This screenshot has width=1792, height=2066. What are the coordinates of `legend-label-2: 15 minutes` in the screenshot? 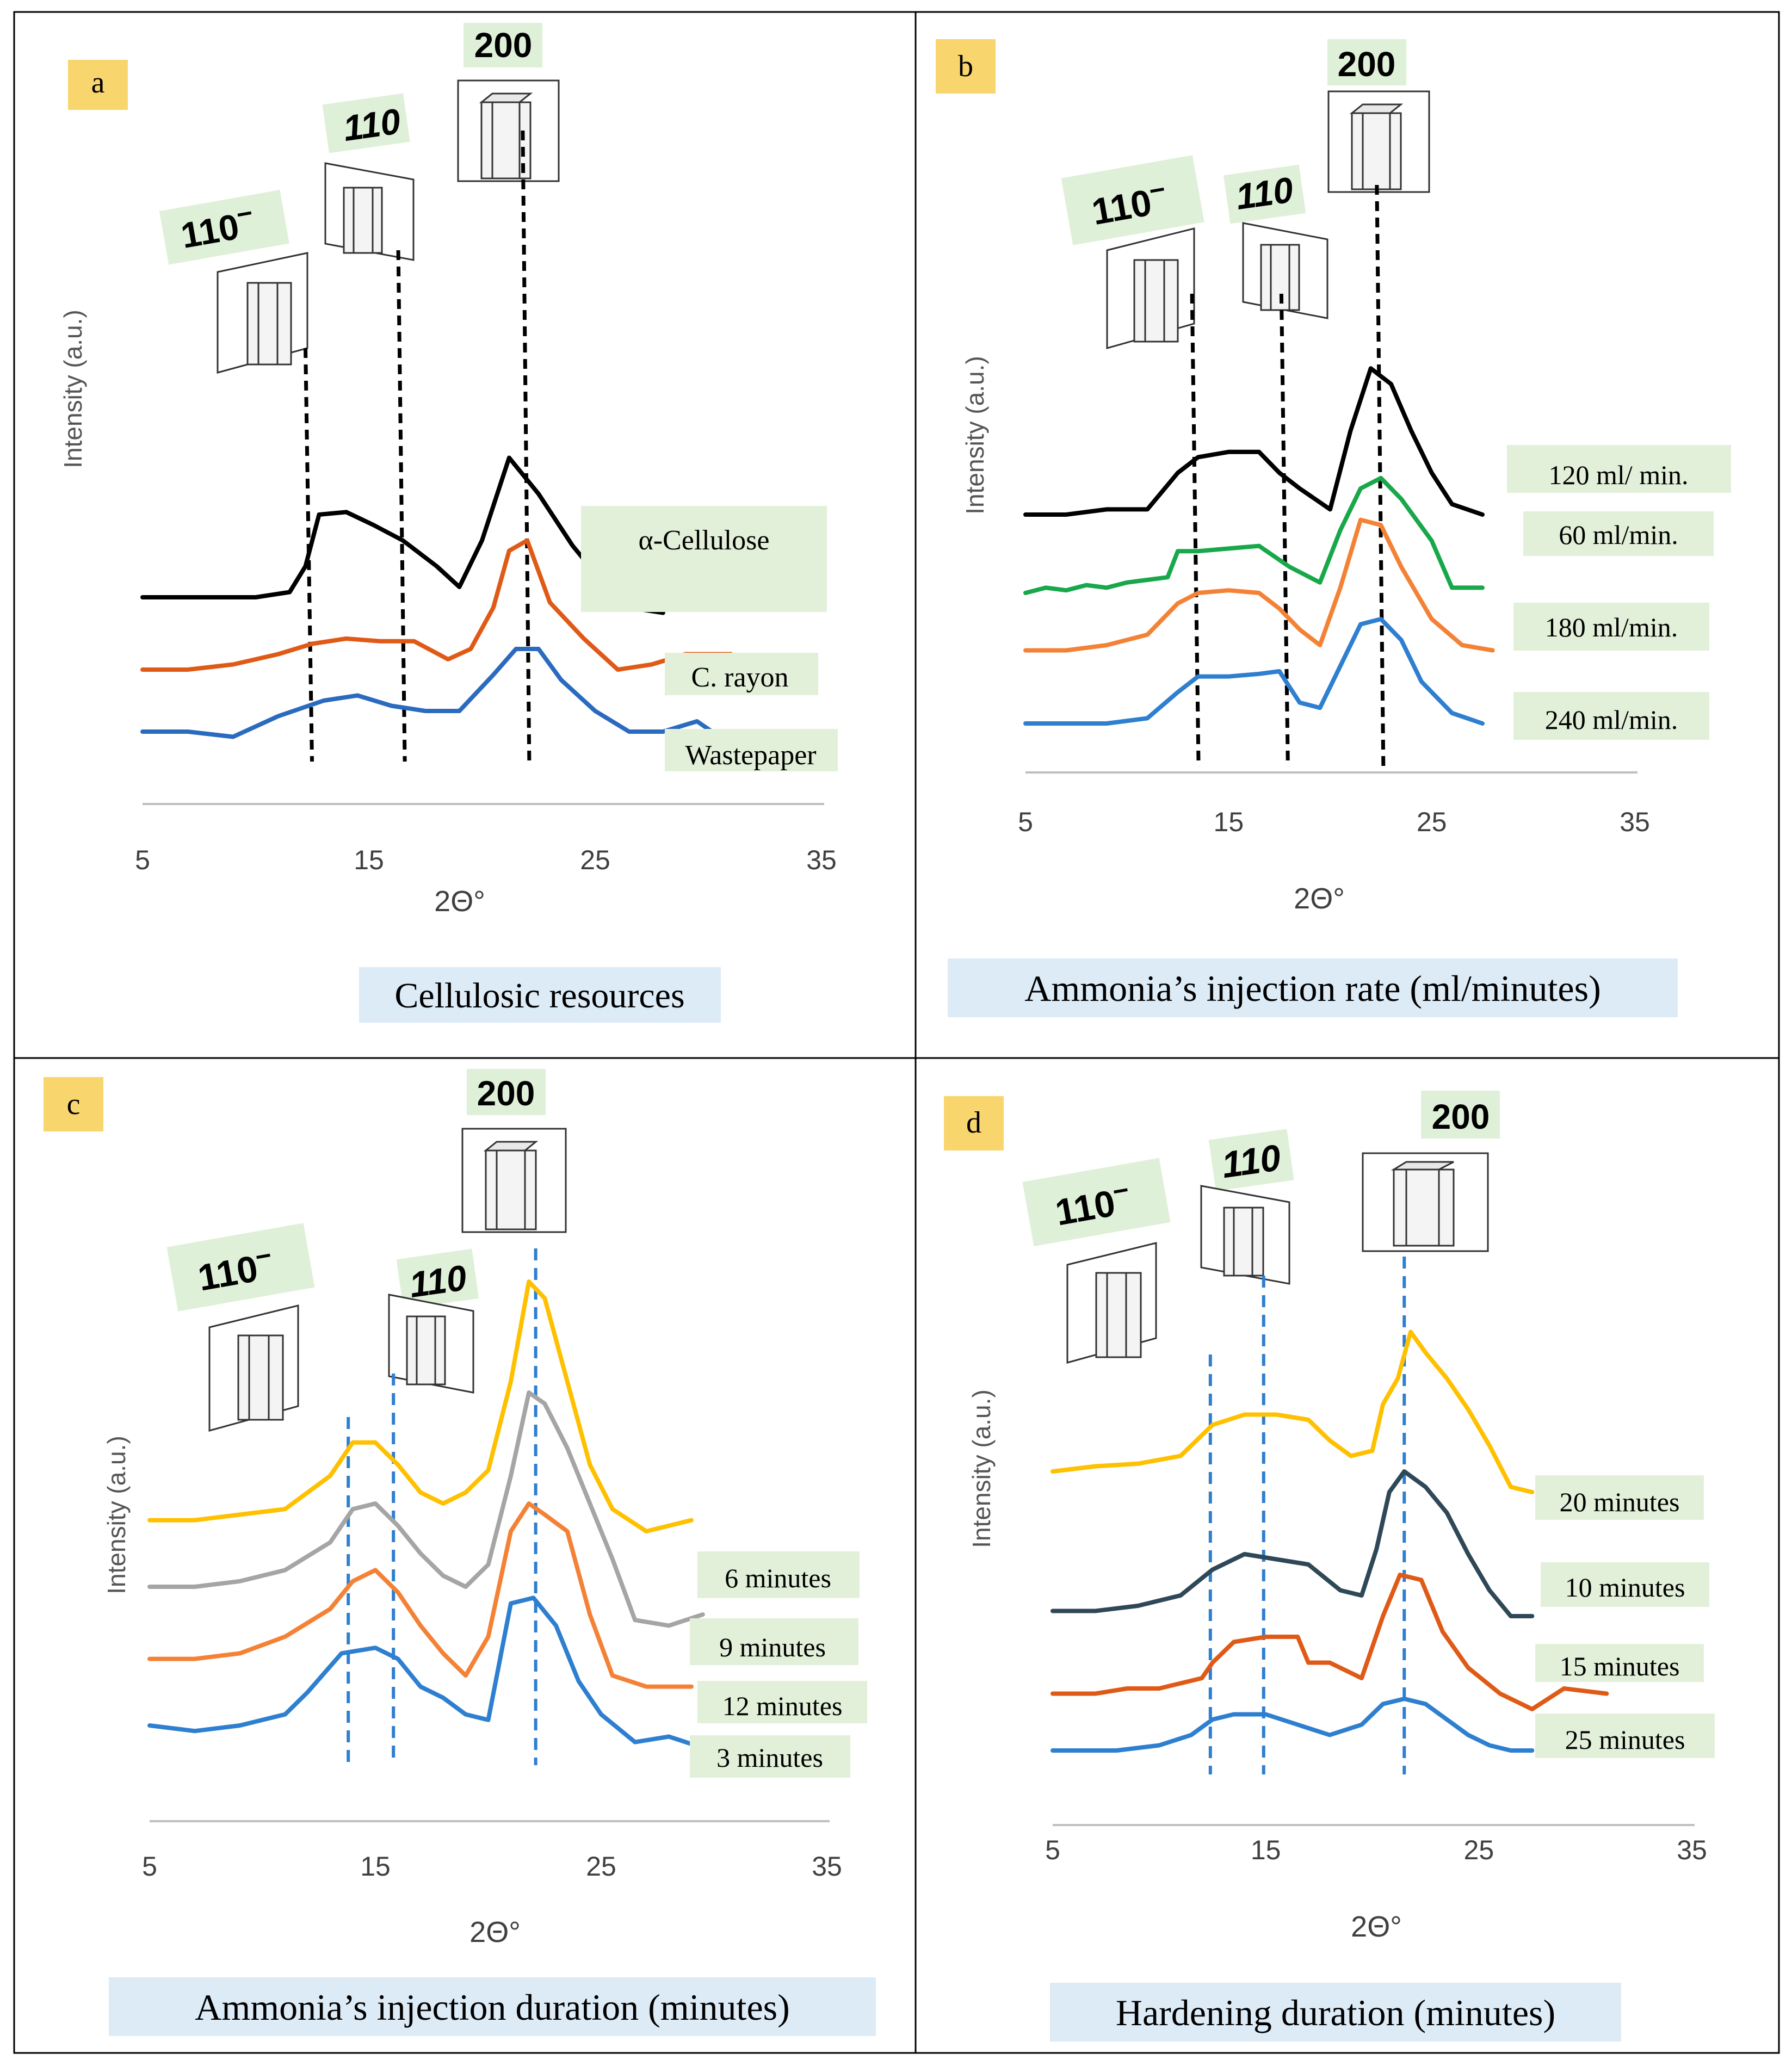 It's located at (1620, 1666).